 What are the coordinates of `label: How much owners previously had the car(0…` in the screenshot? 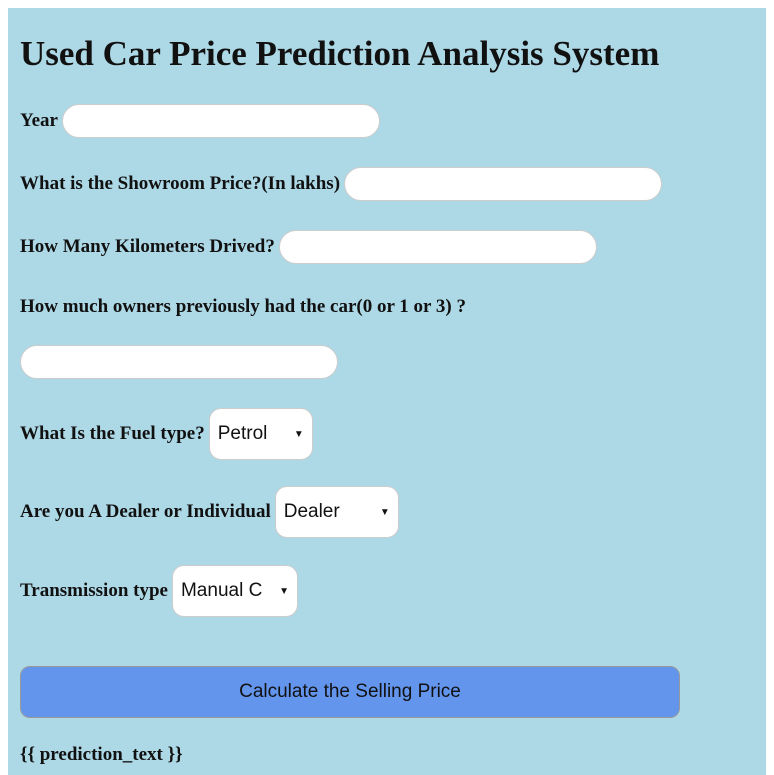 It's located at (243, 306).